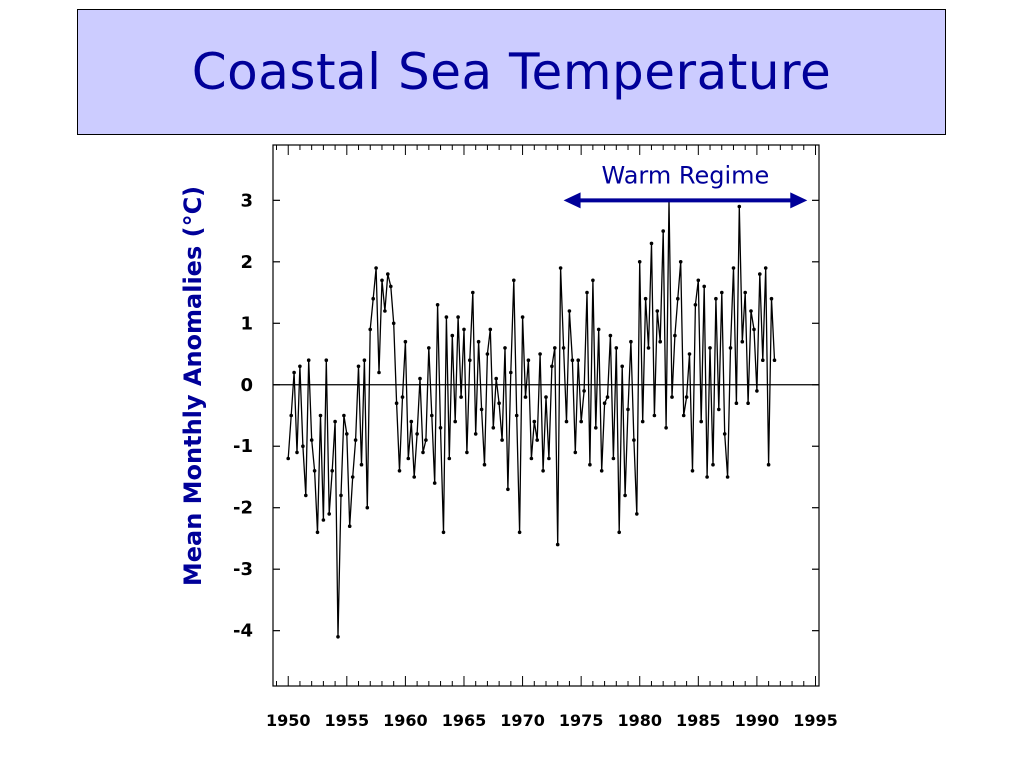 The height and width of the screenshot is (768, 1024). Describe the element at coordinates (757, 720) in the screenshot. I see `x-tick-label: 1990` at that location.